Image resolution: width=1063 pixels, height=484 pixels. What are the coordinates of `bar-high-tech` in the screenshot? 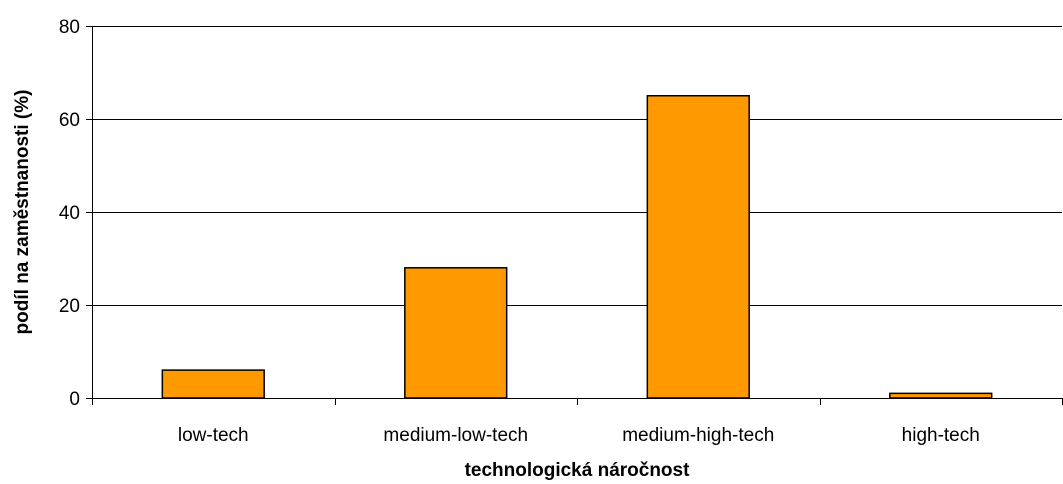 It's located at (941, 395).